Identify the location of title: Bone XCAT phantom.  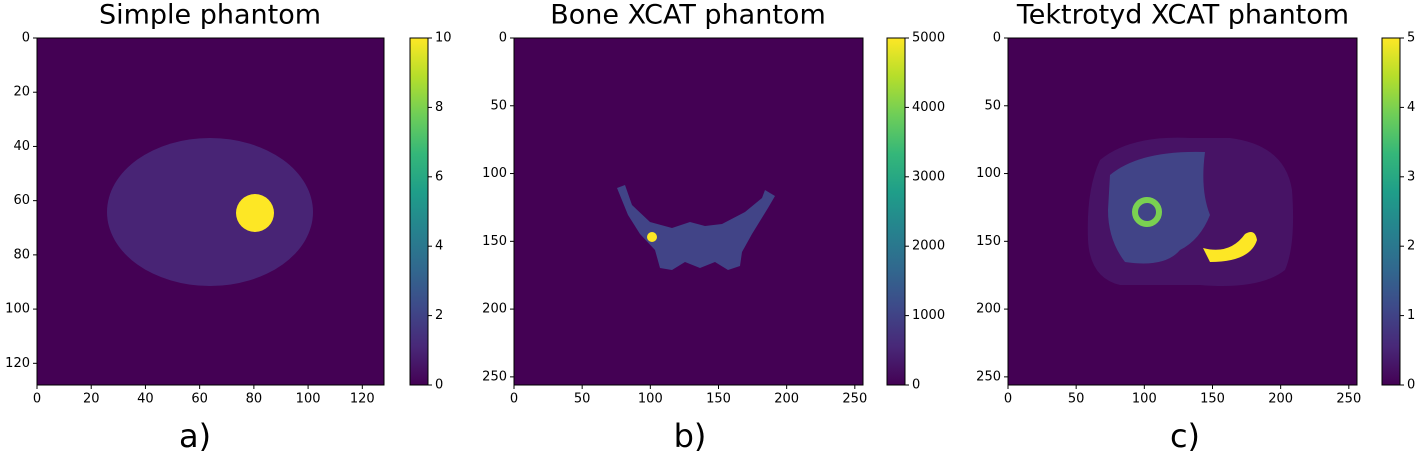
(688, 15).